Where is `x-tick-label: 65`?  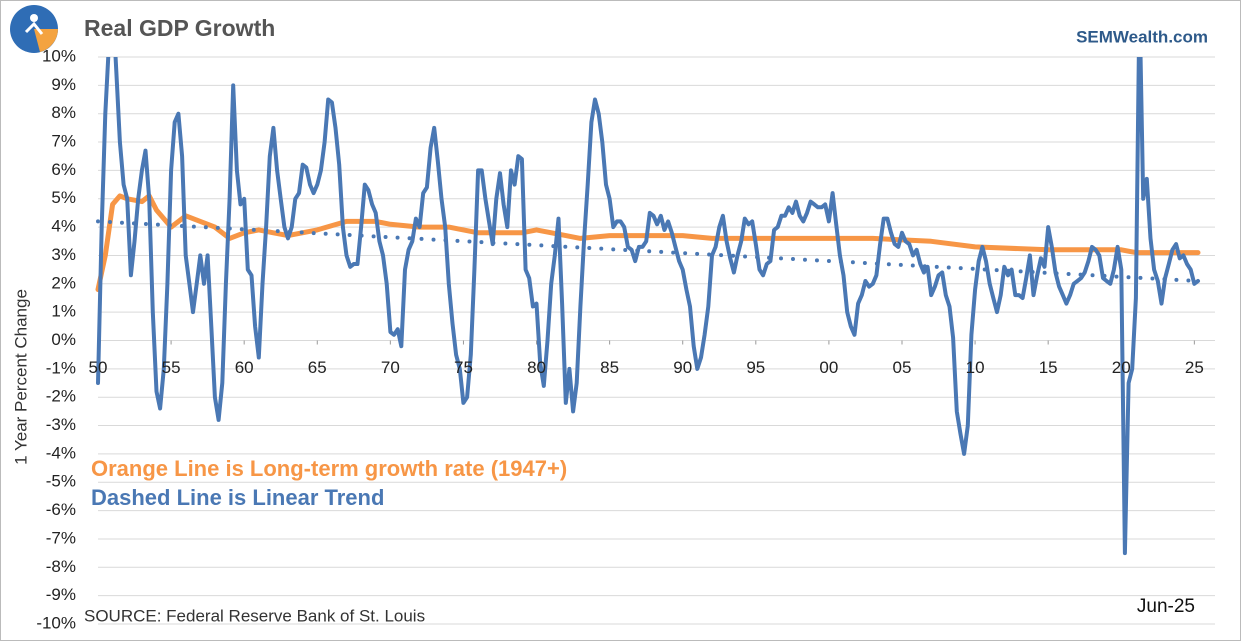 x-tick-label: 65 is located at coordinates (317, 367).